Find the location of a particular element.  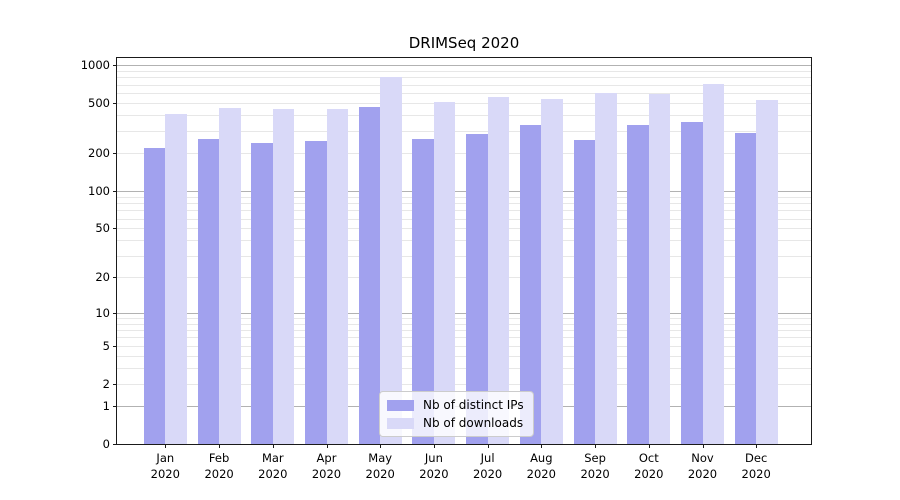

bar-distinct-ips-feb is located at coordinates (208, 291).